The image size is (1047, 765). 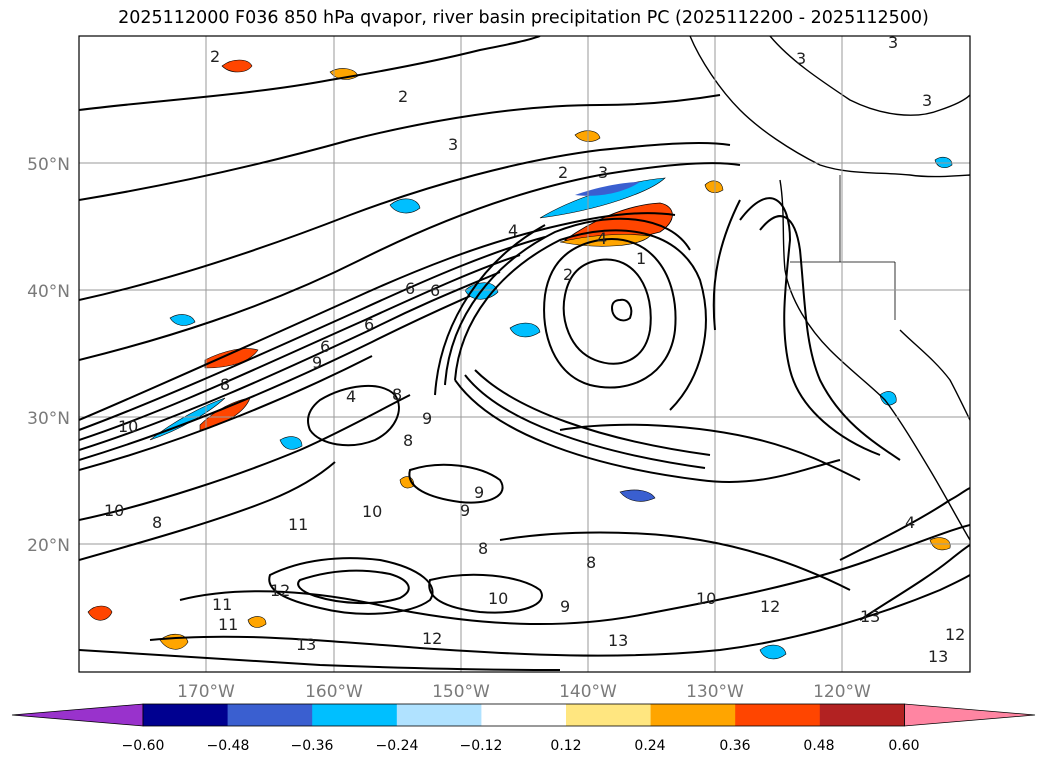 What do you see at coordinates (206, 692) in the screenshot?
I see `lon-label-170w: 170°W` at bounding box center [206, 692].